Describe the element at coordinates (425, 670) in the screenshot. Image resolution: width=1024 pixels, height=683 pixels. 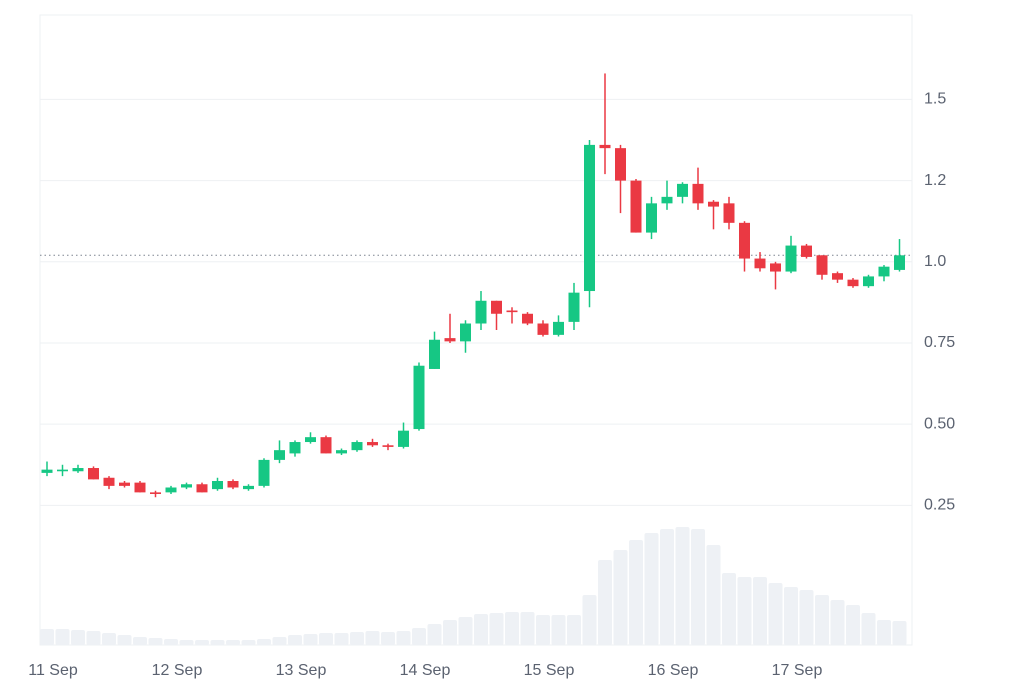
I see `x-tick-label: 14 Sep` at that location.